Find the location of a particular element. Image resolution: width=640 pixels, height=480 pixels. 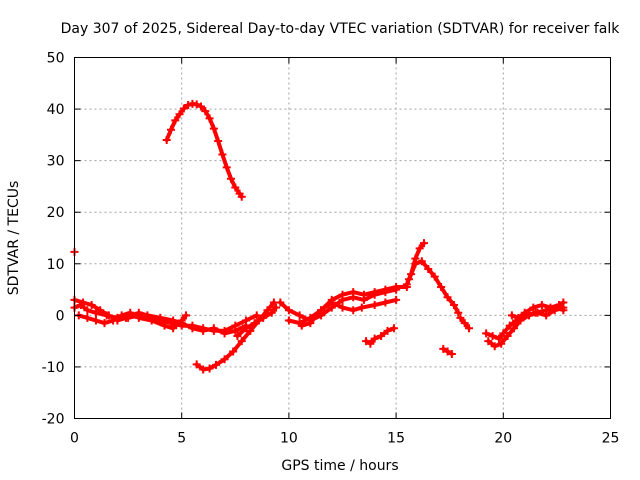

x-tick-label: 5 is located at coordinates (181, 439).